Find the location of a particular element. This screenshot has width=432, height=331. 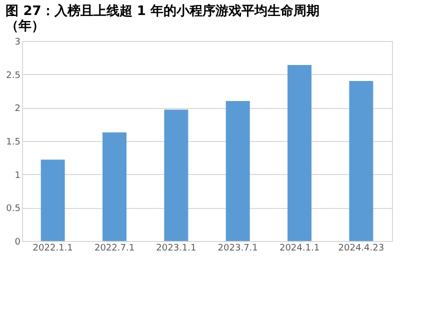

y-tick-label: 1.5 is located at coordinates (13, 143).